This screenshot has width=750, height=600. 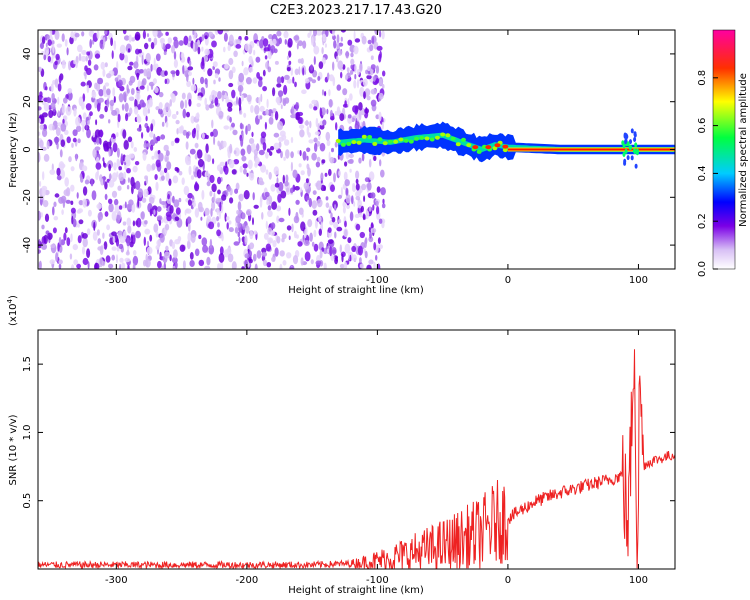 What do you see at coordinates (10, 300) in the screenshot?
I see `snr-scale-exponent: 4` at bounding box center [10, 300].